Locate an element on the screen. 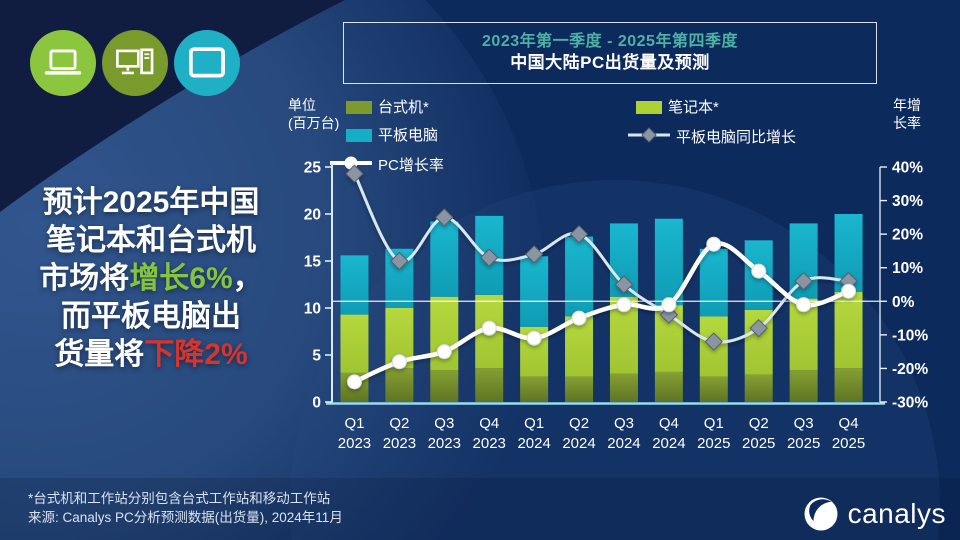  tablet-glyph is located at coordinates (207, 62).